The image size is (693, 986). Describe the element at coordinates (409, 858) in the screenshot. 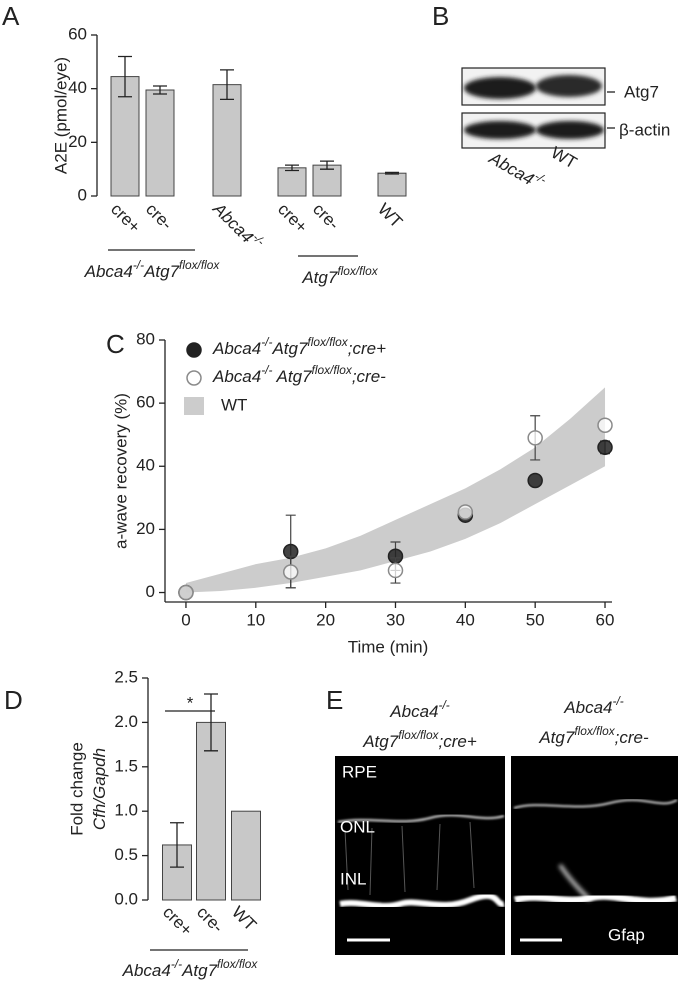

I see `cell-process` at that location.